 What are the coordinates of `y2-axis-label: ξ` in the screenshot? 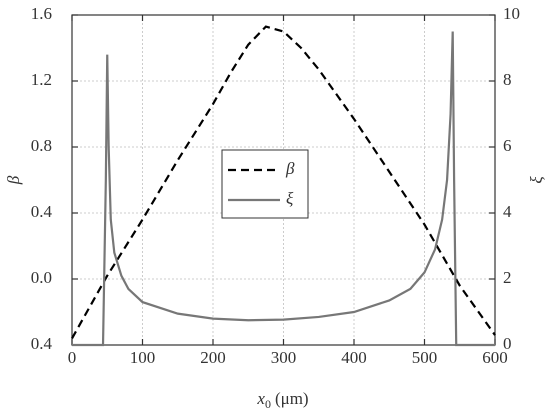 It's located at (536, 180).